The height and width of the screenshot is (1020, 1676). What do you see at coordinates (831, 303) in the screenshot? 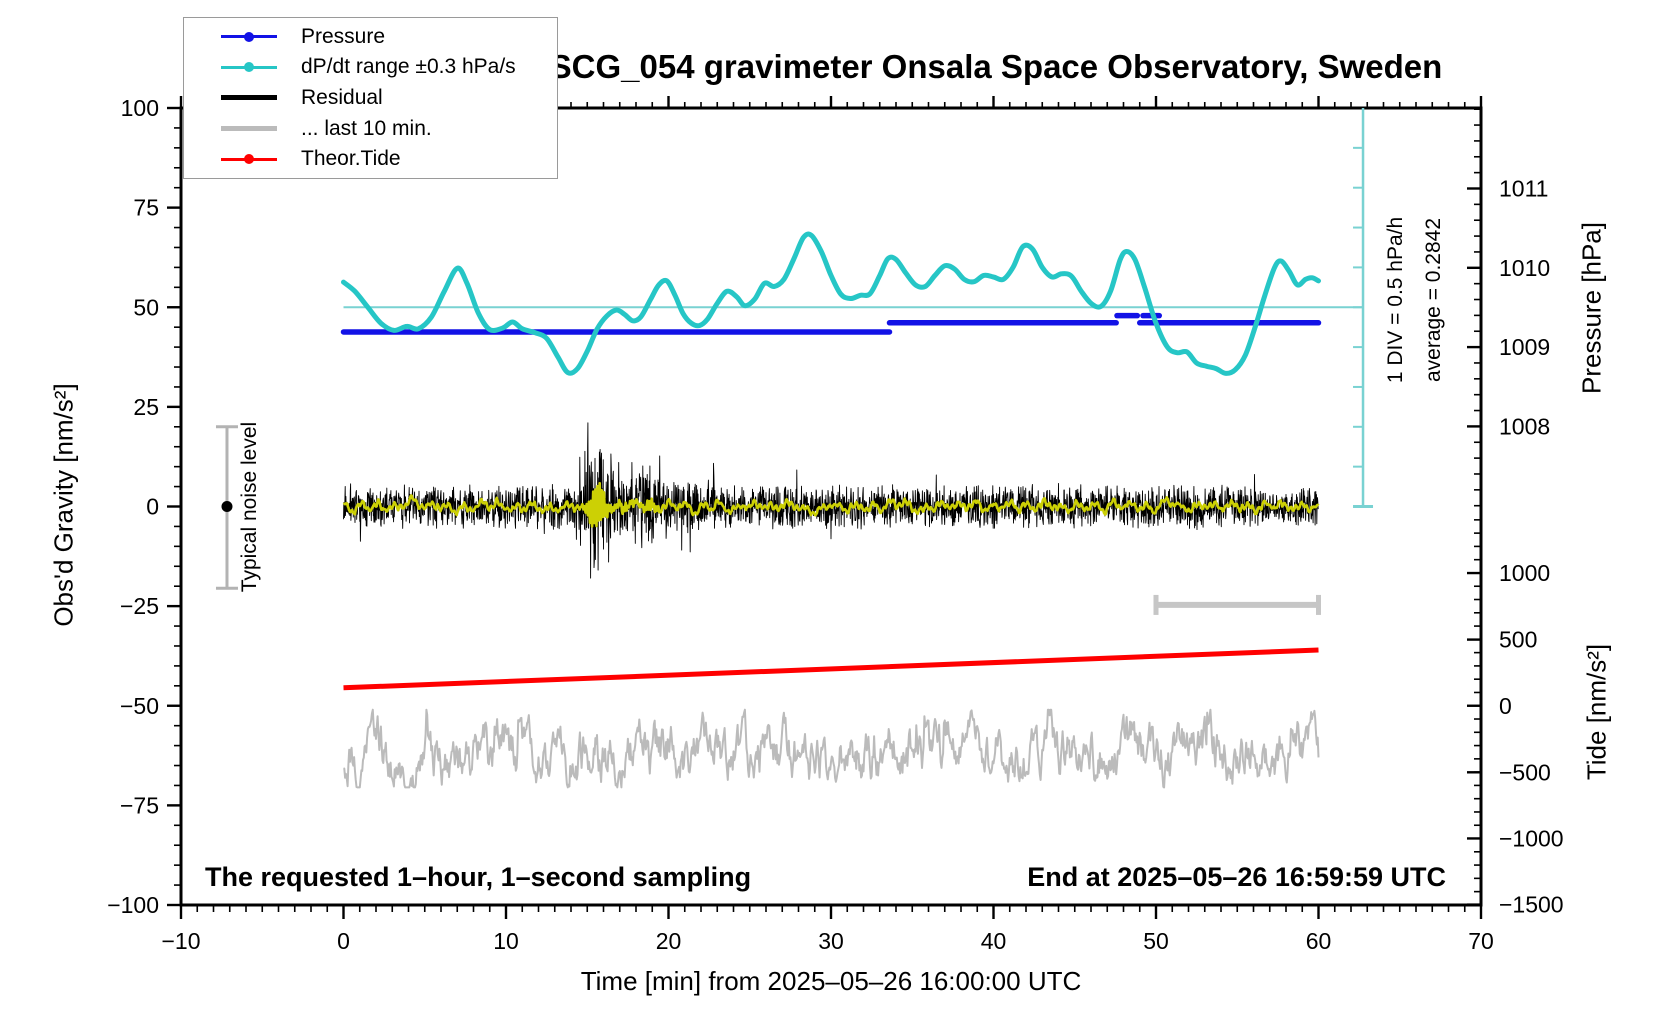
I see `series-dpdt` at bounding box center [831, 303].